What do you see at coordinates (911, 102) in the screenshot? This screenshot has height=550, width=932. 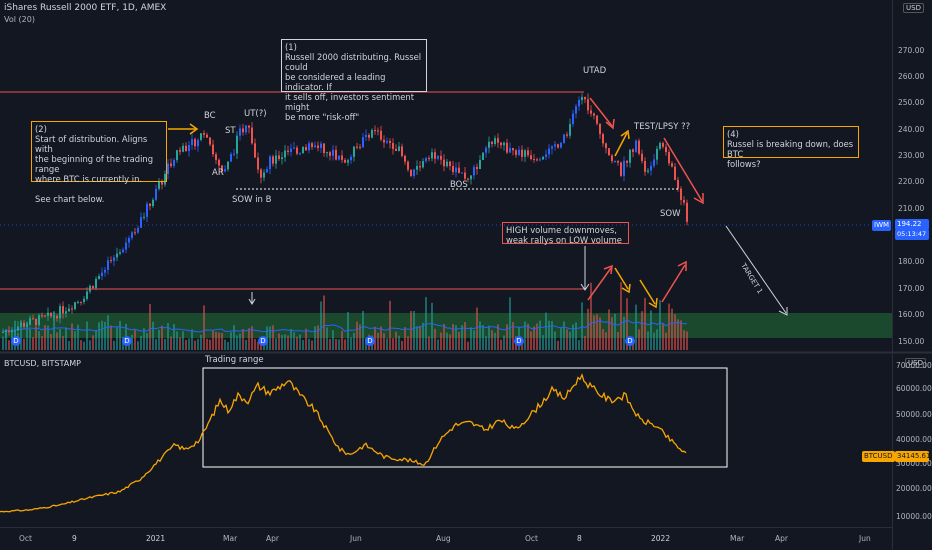 I see `price-tick-label: 250.00` at bounding box center [911, 102].